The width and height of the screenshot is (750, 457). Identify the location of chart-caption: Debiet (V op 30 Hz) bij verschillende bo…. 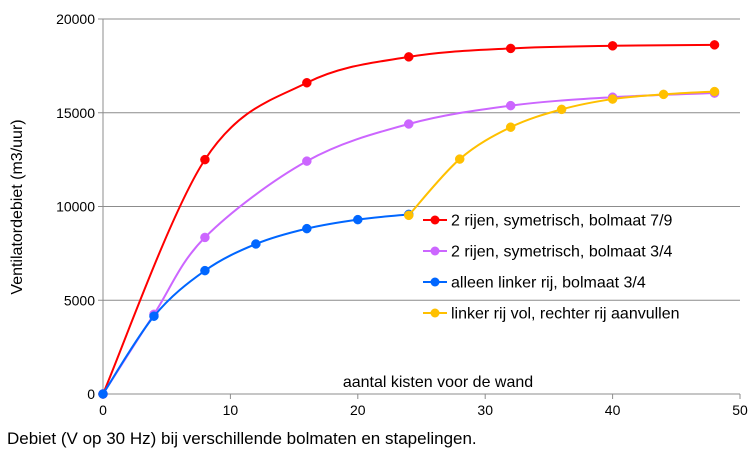
(242, 438).